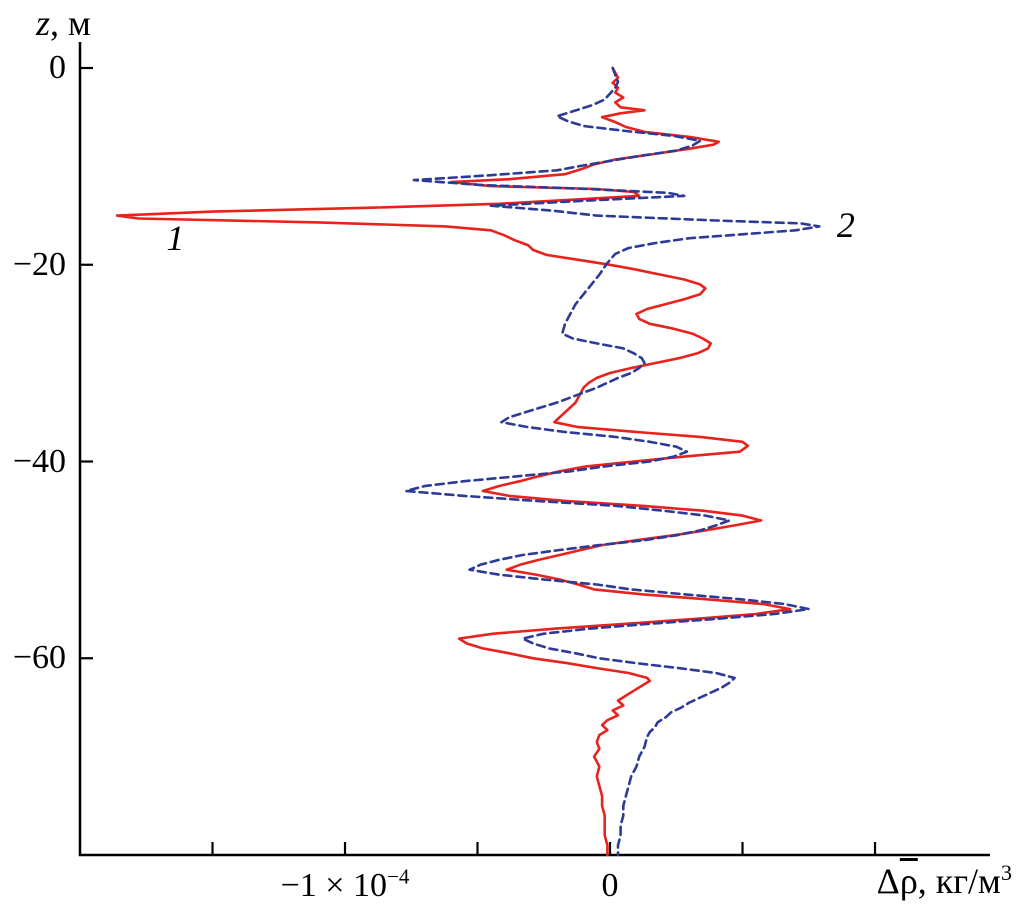 The image size is (1018, 912). Describe the element at coordinates (39, 658) in the screenshot. I see `y-tick-label: −60` at that location.